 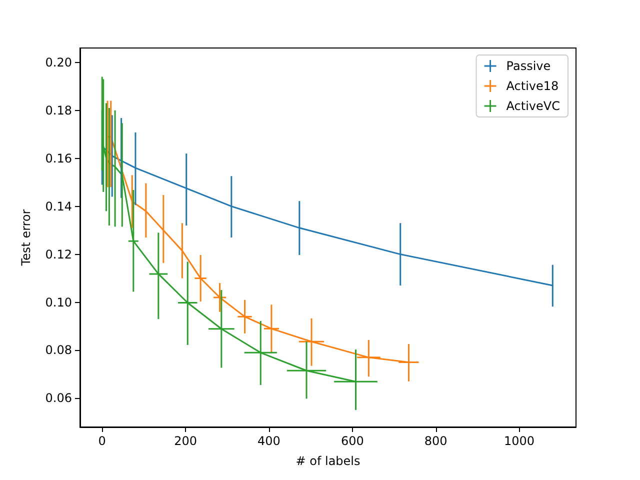 What do you see at coordinates (328, 461) in the screenshot?
I see `x-axis-title: # of labels` at bounding box center [328, 461].